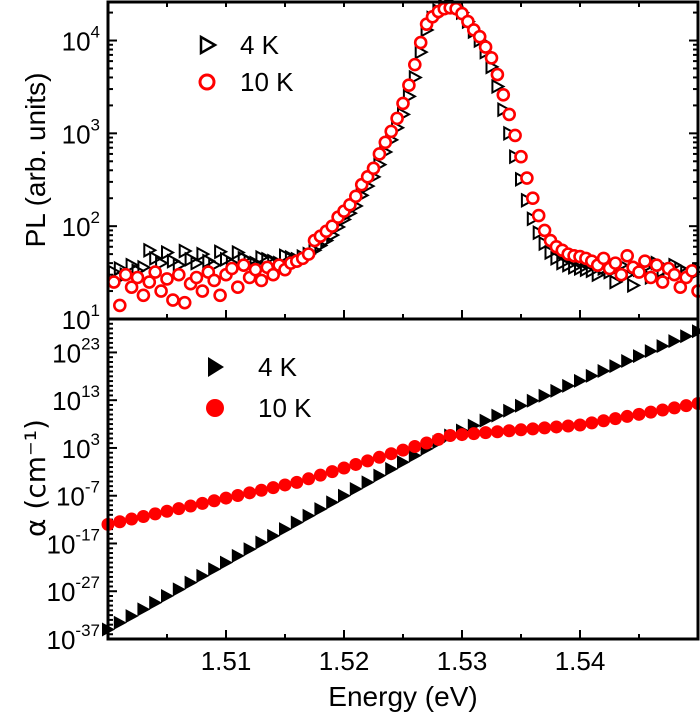  What do you see at coordinates (90, 343) in the screenshot?
I see `y-tick-exponent: 23` at bounding box center [90, 343].